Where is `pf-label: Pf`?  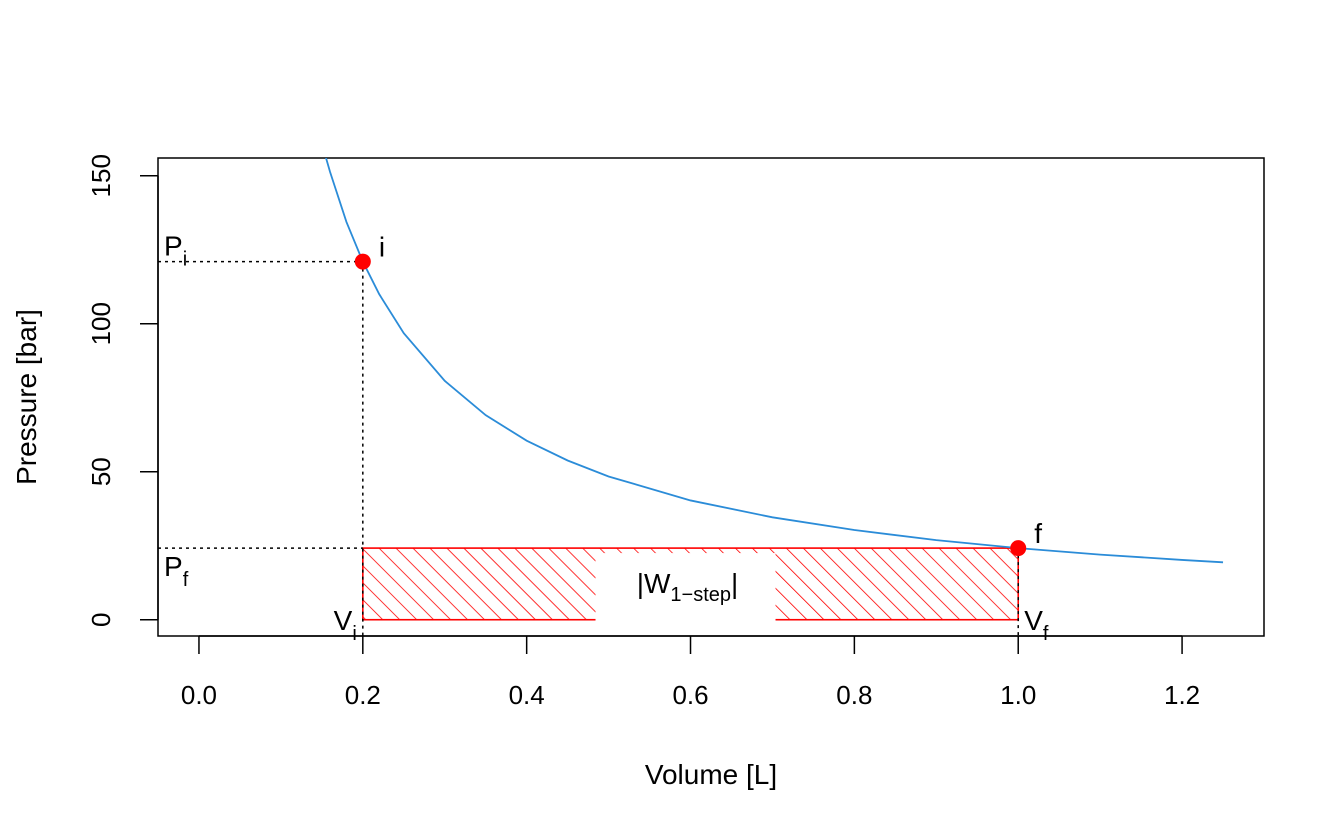
pf-label: Pf is located at coordinates (176, 571).